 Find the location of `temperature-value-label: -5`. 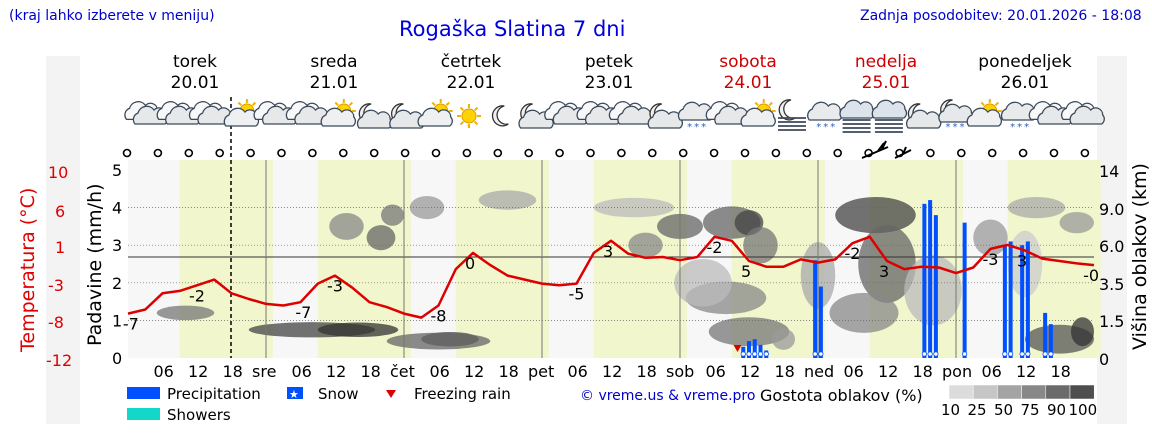

temperature-value-label: -5 is located at coordinates (577, 294).